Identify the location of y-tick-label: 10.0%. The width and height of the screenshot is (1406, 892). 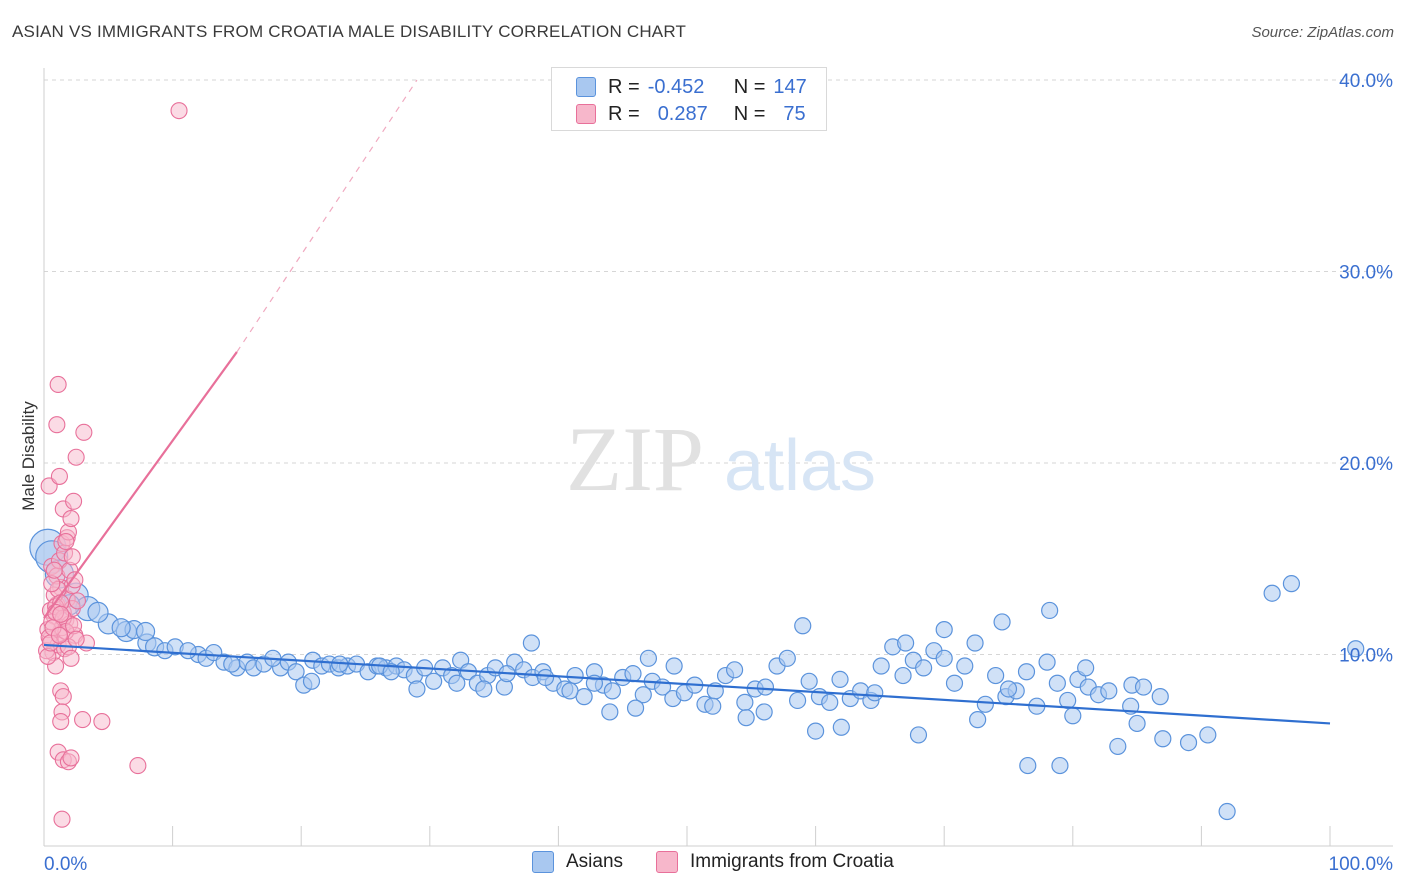
(1366, 656).